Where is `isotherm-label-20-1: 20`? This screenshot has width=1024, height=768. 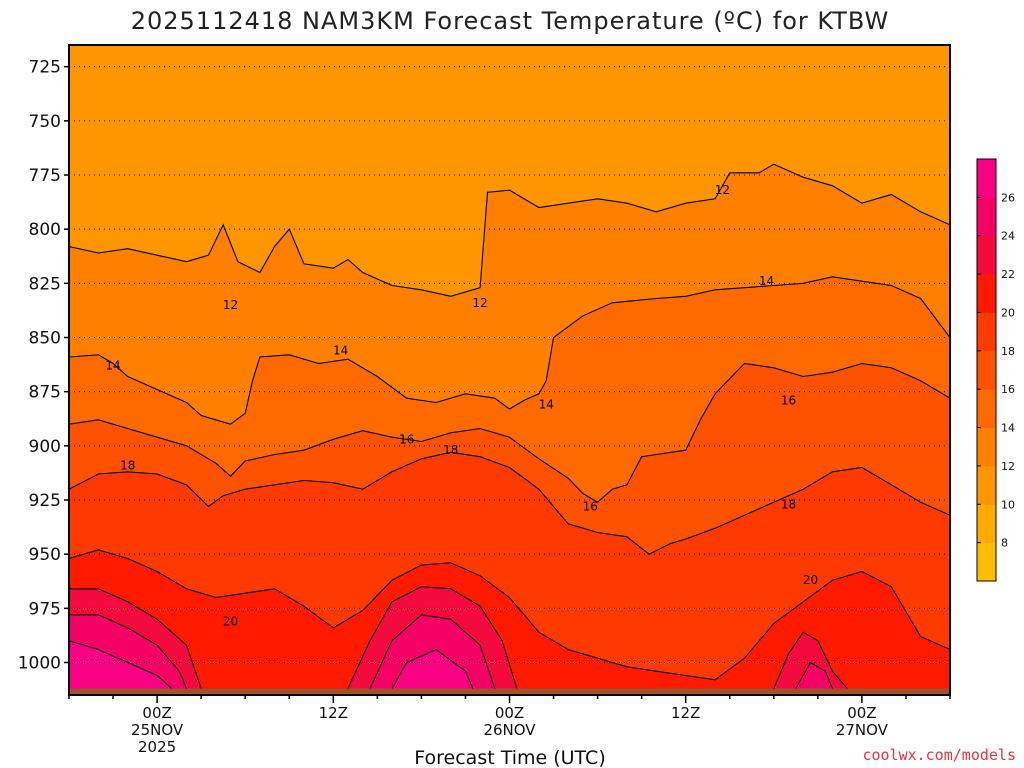
isotherm-label-20-1: 20 is located at coordinates (810, 580).